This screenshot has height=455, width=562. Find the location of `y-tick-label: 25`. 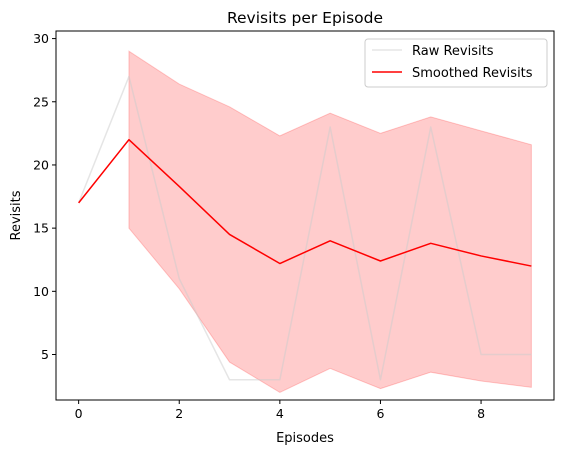

y-tick-label: 25 is located at coordinates (41, 101).